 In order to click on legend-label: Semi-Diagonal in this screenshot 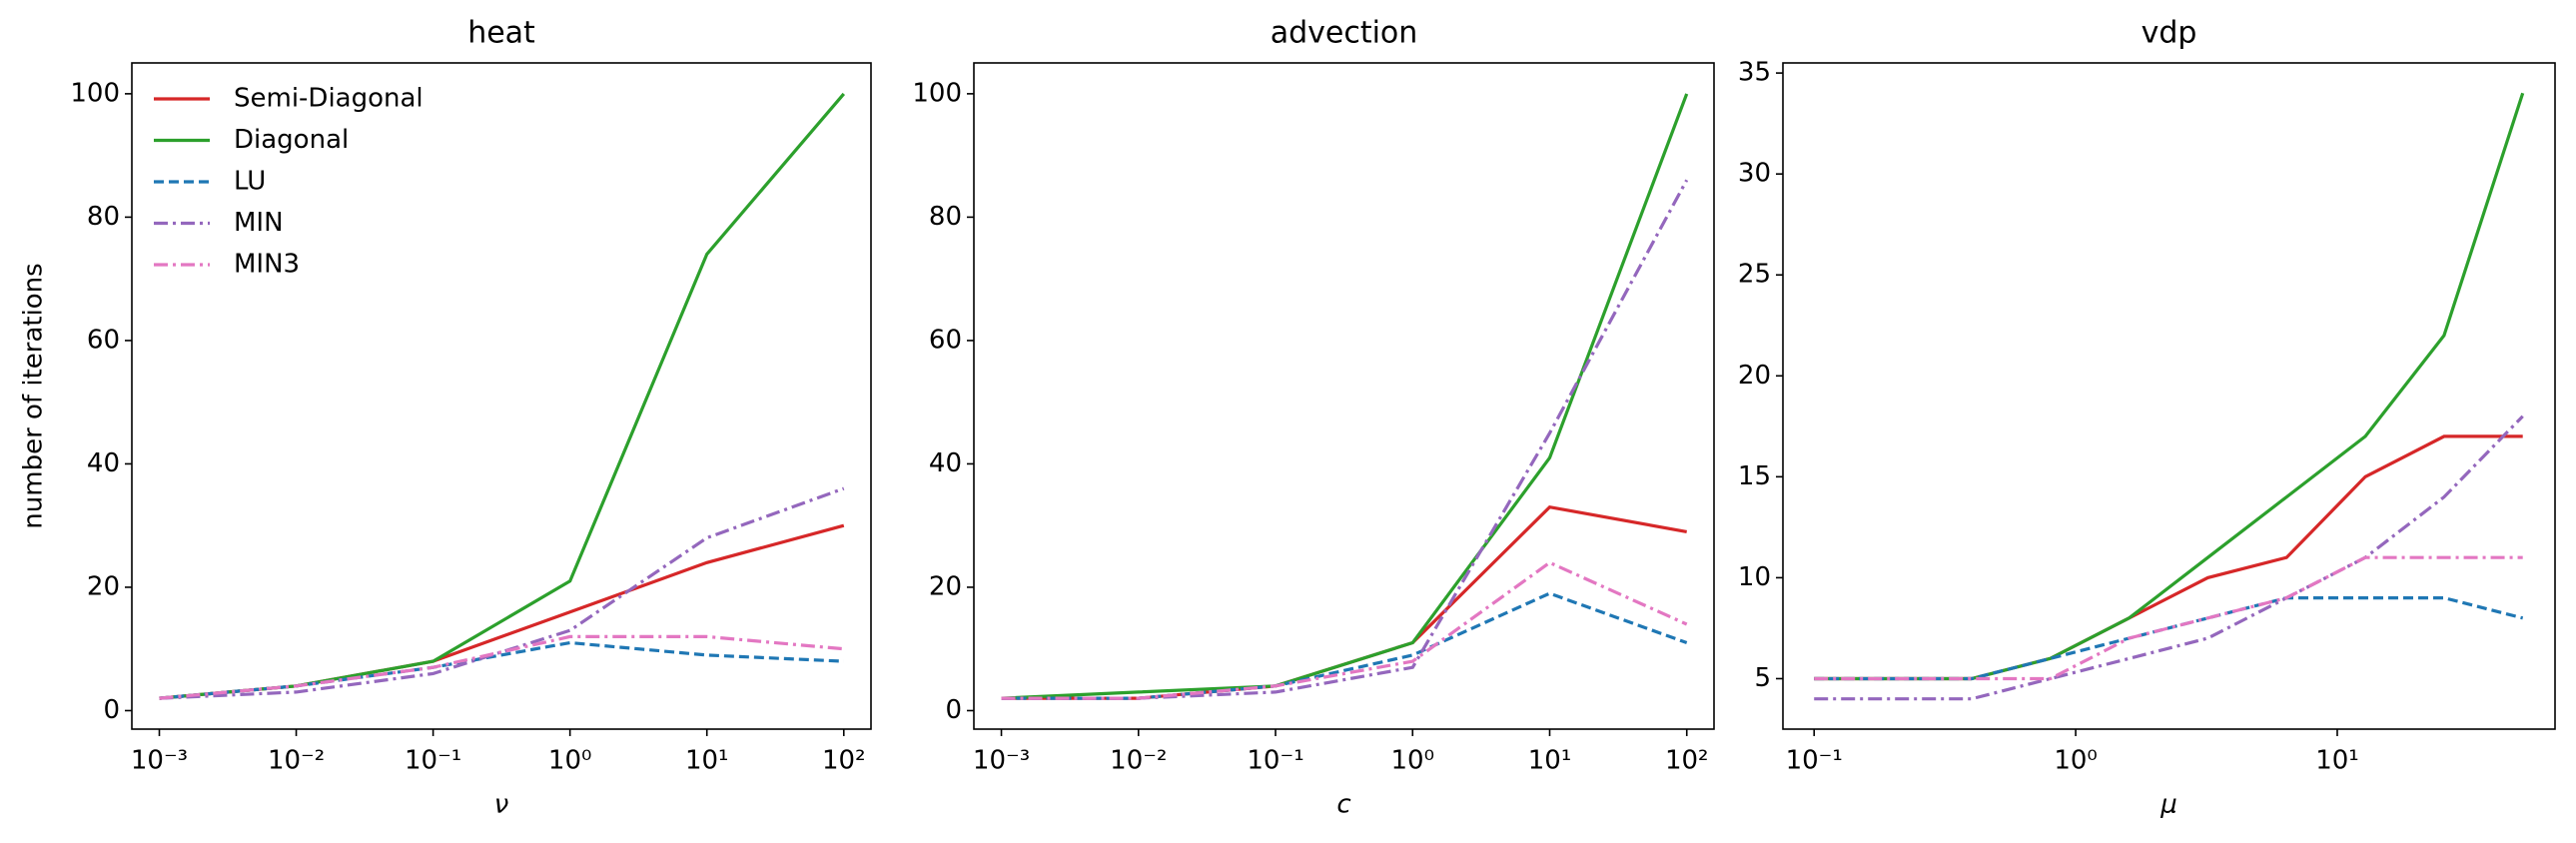, I will do `click(329, 99)`.